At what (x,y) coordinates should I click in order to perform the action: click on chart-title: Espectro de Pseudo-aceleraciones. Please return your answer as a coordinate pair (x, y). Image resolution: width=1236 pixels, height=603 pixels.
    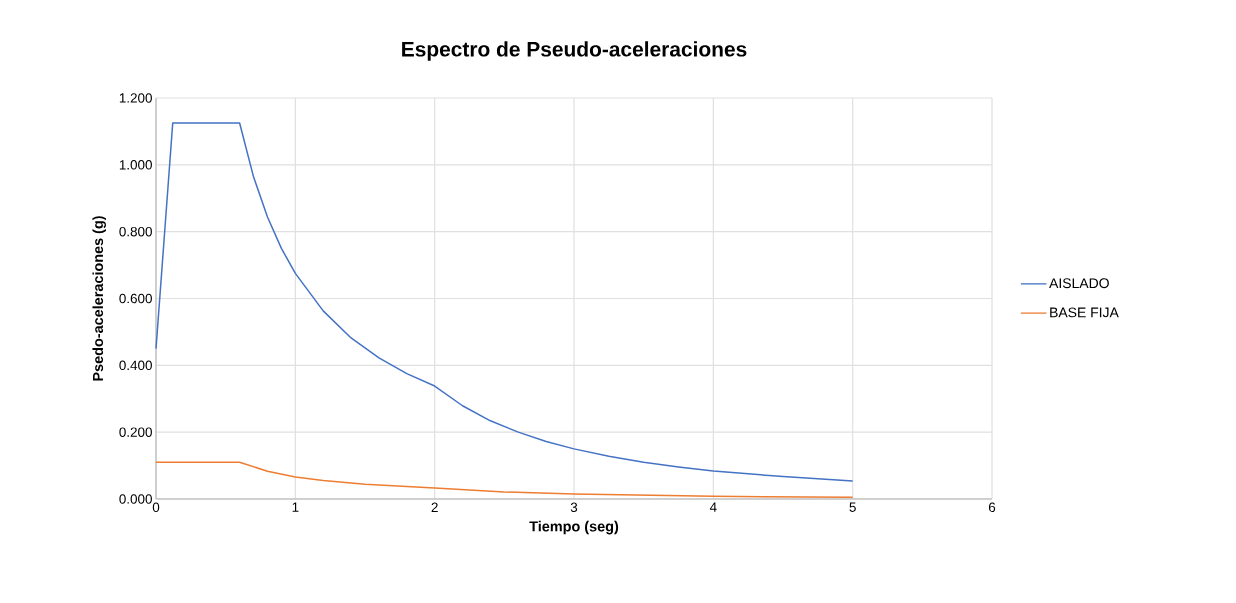
    Looking at the image, I should click on (574, 51).